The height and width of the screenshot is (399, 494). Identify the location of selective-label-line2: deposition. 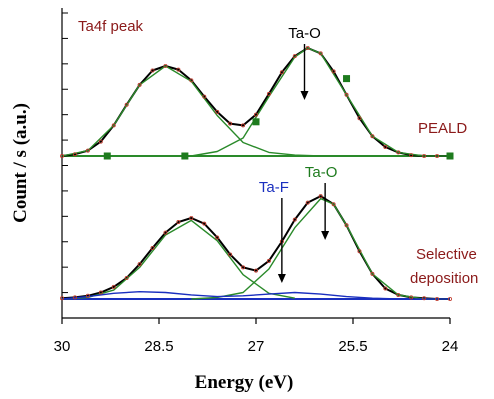
(444, 278).